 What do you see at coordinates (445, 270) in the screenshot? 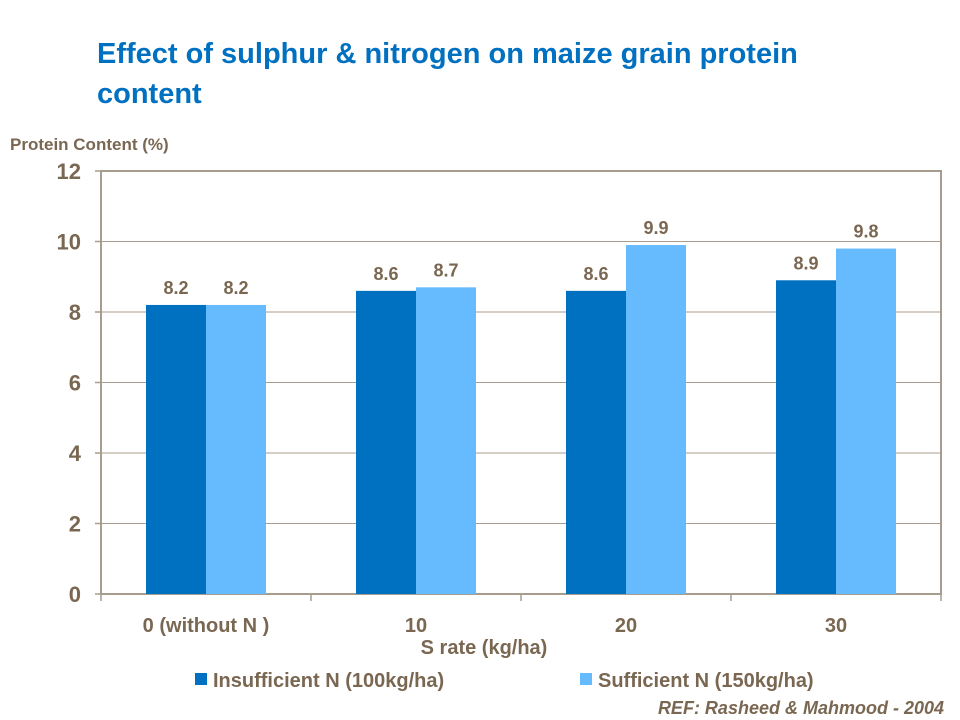
I see `data-label: 8.7` at bounding box center [445, 270].